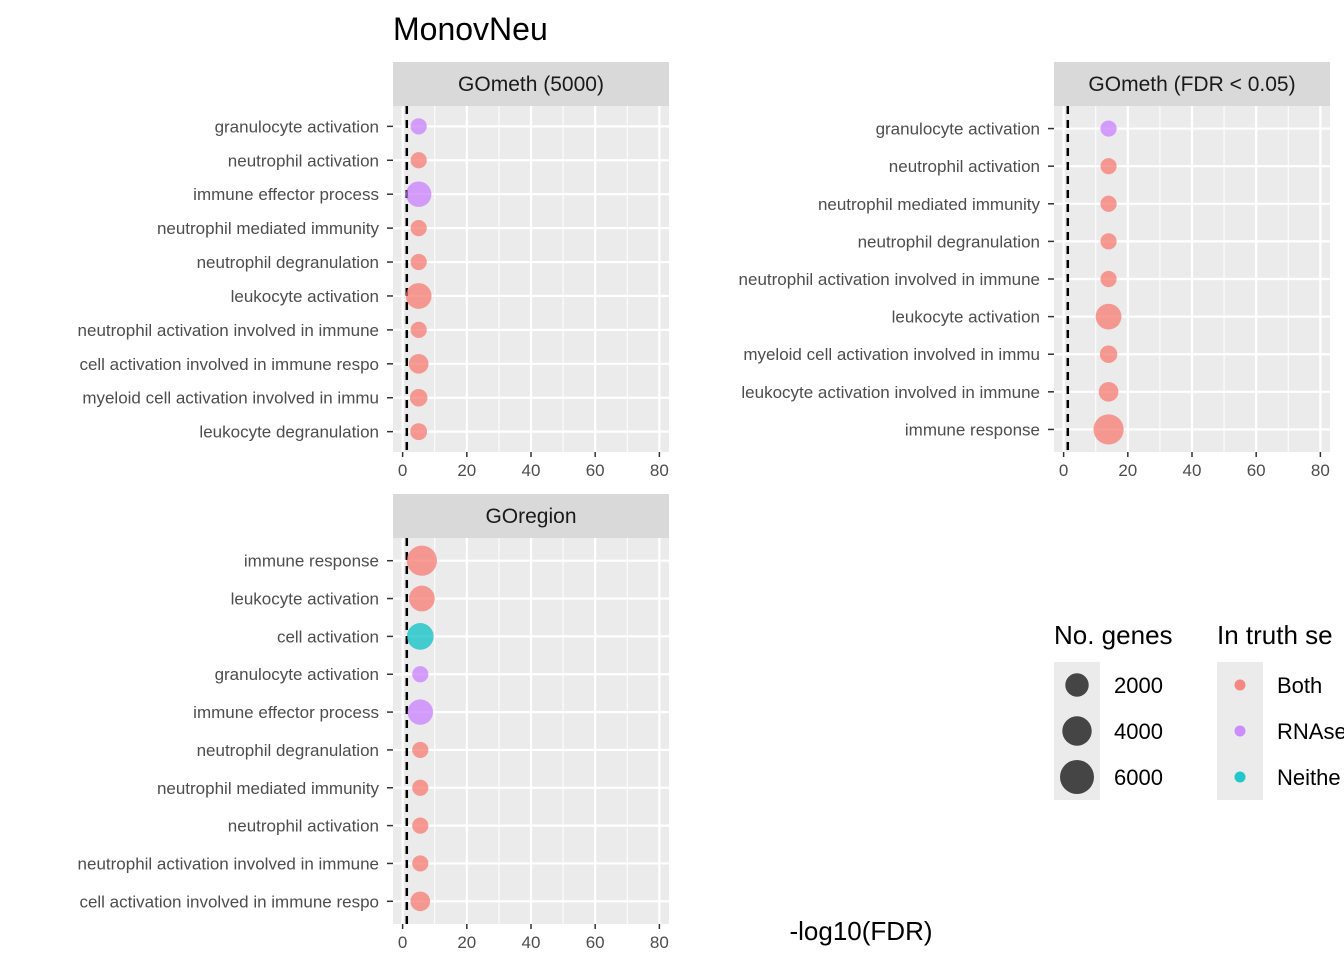 The height and width of the screenshot is (960, 1344). I want to click on size-legend-title: No. genes, so click(1113, 635).